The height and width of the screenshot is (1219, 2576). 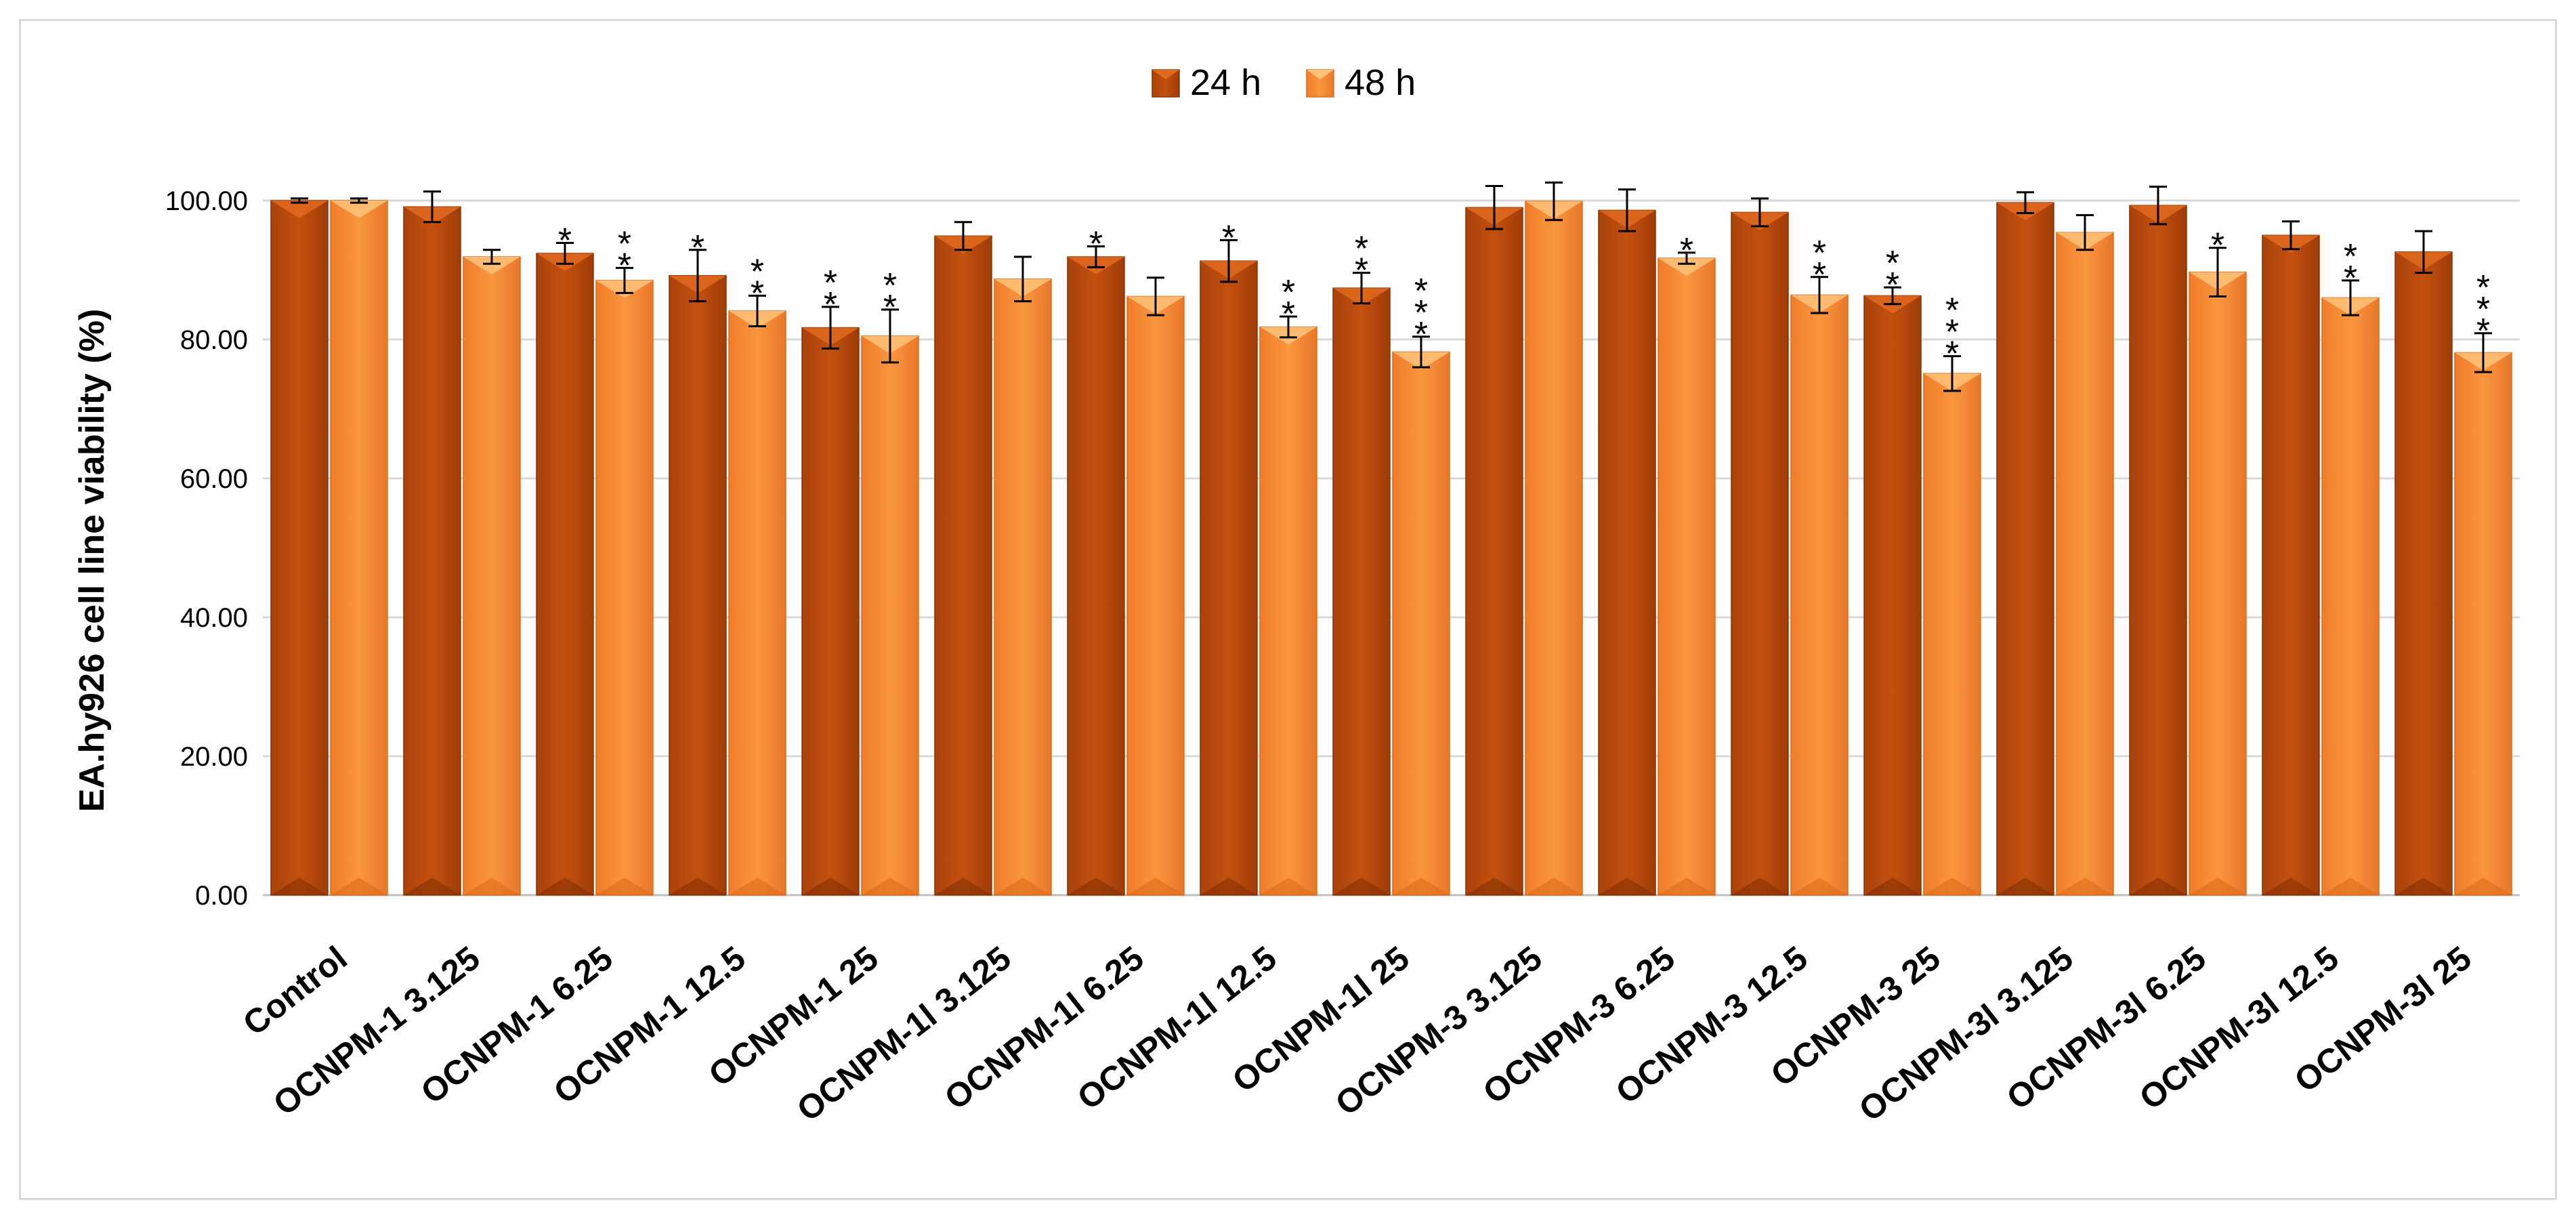 What do you see at coordinates (2483, 309) in the screenshot?
I see `significance-label: * * *` at bounding box center [2483, 309].